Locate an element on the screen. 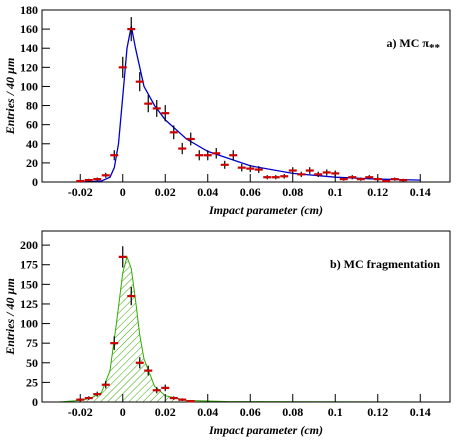  y-tick-label: 160 is located at coordinates (29, 29).